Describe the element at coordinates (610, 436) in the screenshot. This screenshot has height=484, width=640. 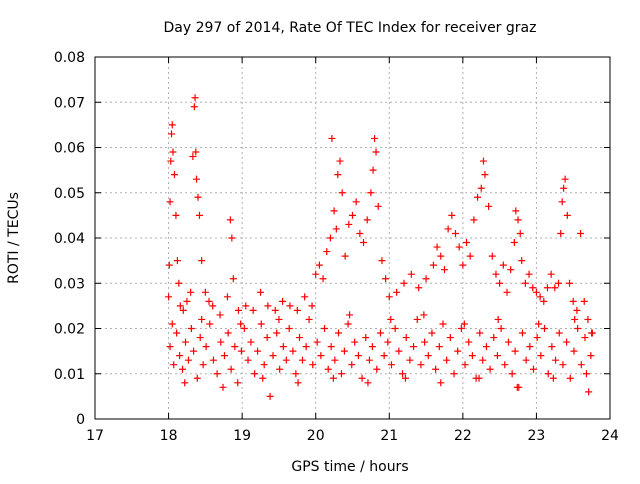
I see `x-tick-label: 24` at that location.